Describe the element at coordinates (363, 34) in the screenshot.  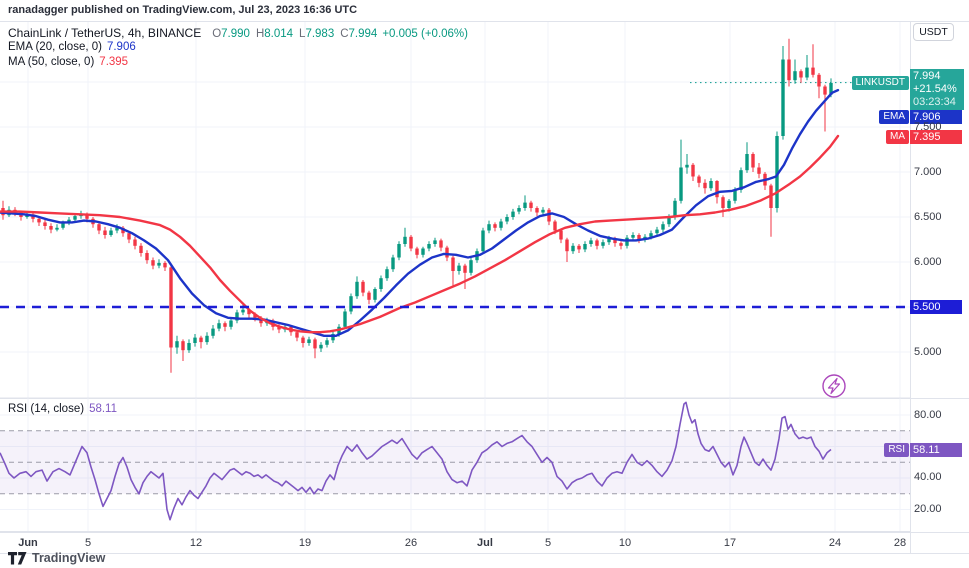
I see `ohlc-value: 7.994` at that location.